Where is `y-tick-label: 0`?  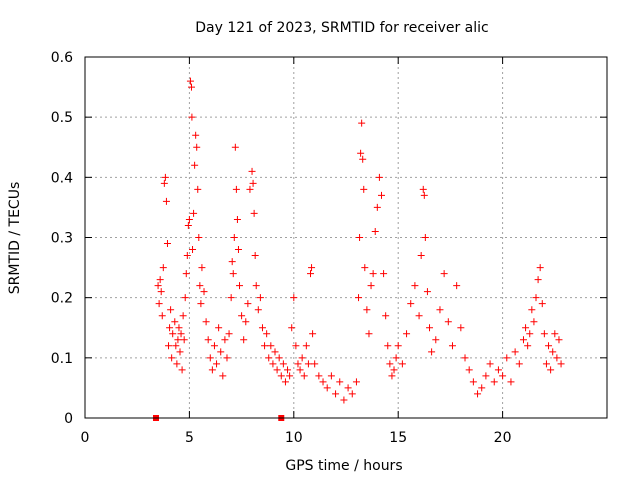
y-tick-label: 0 is located at coordinates (68, 419).